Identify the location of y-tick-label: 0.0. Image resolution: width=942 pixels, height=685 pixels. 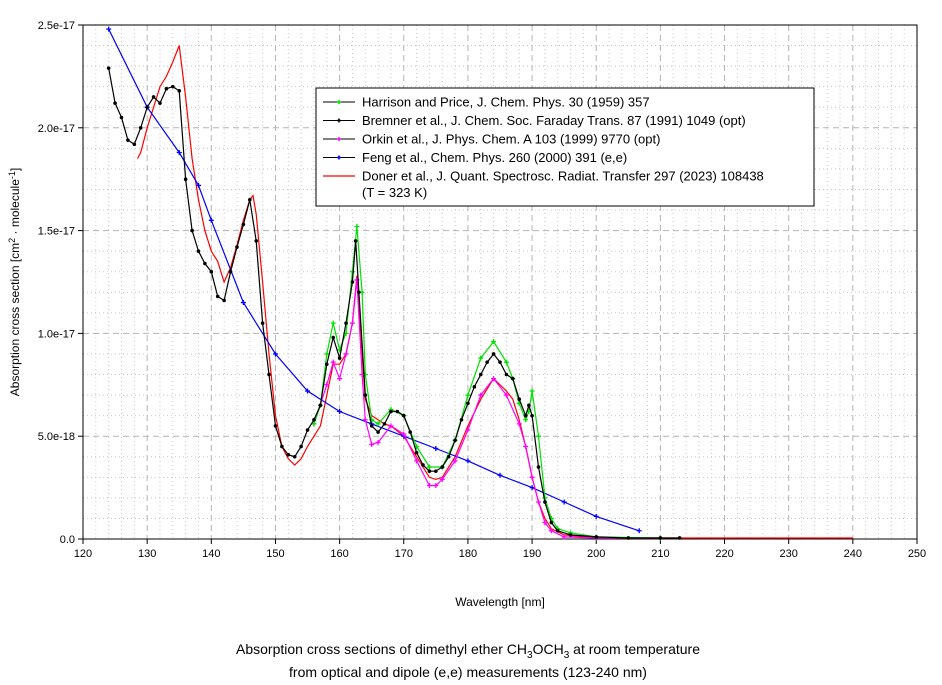
(67, 540).